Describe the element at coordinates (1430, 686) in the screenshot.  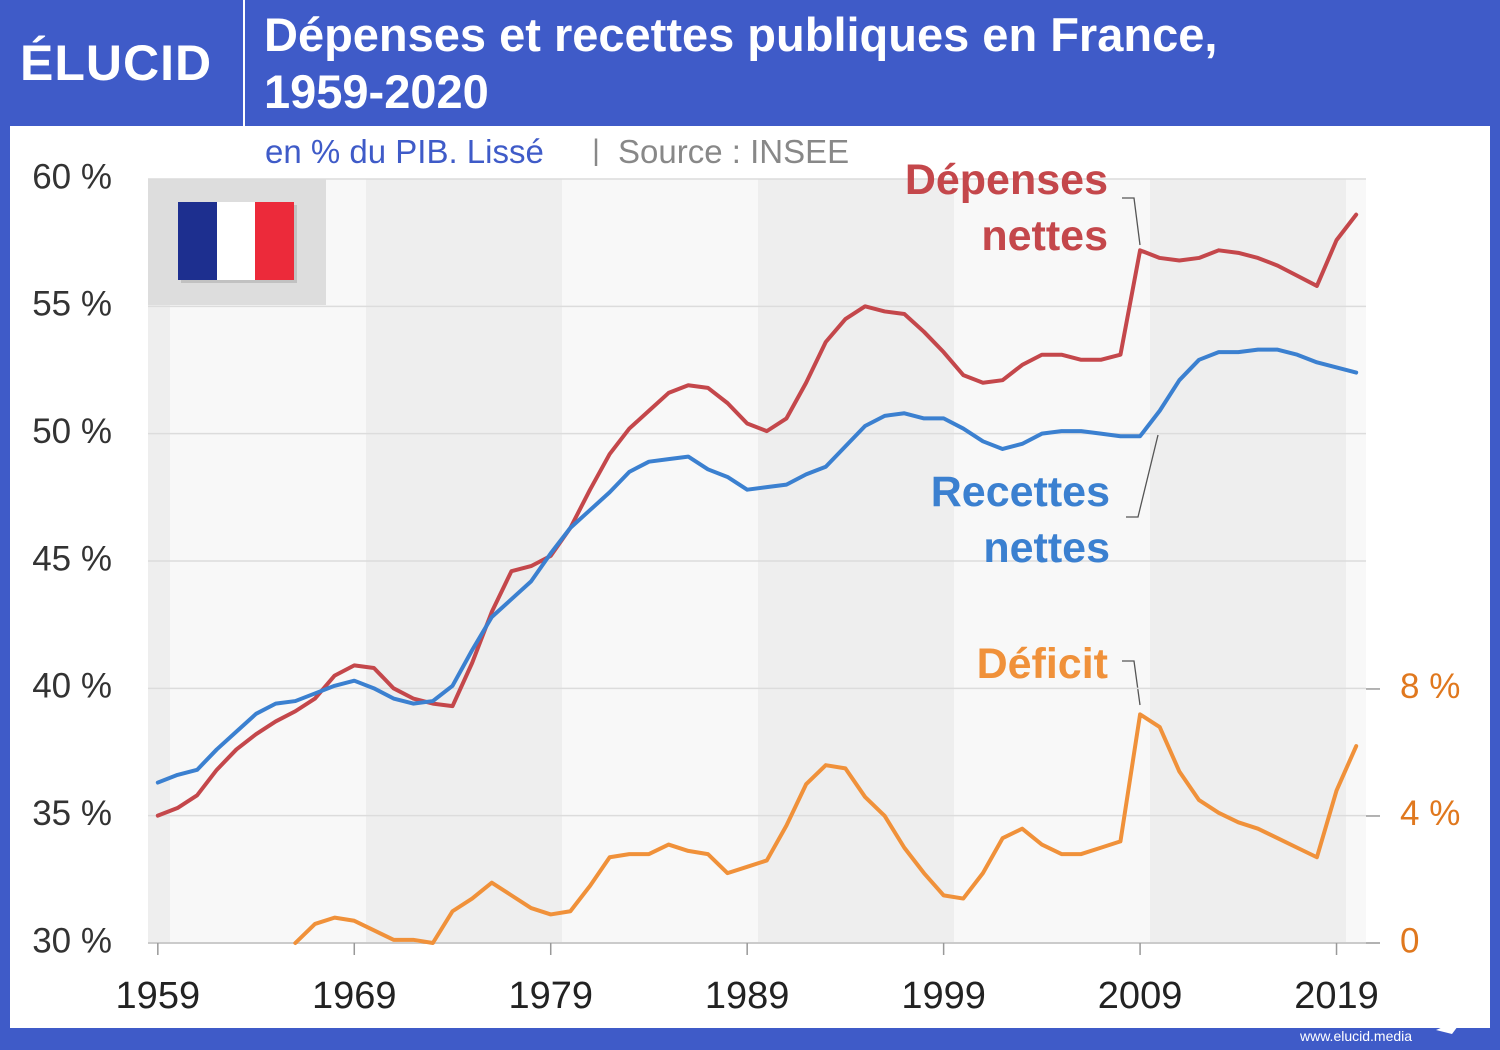
I see `y2-tick-label: 8 %` at that location.